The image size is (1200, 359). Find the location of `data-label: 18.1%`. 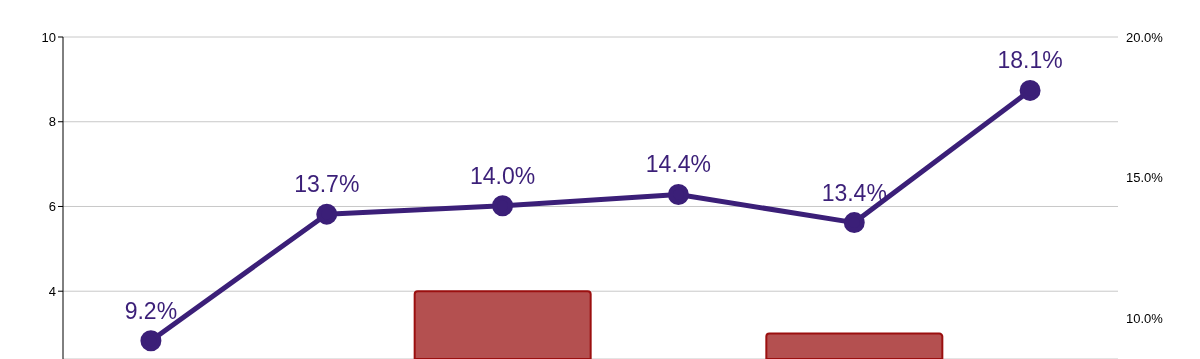

data-label: 18.1% is located at coordinates (1030, 60).